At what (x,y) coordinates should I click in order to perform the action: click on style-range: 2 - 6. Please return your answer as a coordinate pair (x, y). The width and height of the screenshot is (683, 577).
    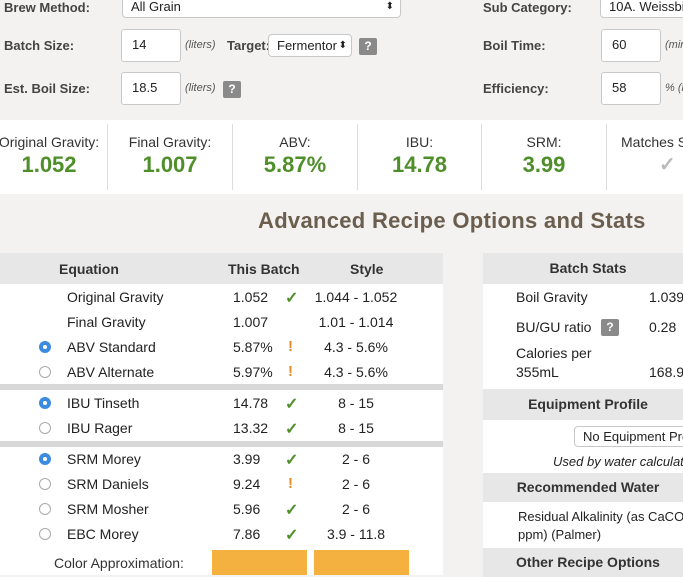
    Looking at the image, I should click on (355, 459).